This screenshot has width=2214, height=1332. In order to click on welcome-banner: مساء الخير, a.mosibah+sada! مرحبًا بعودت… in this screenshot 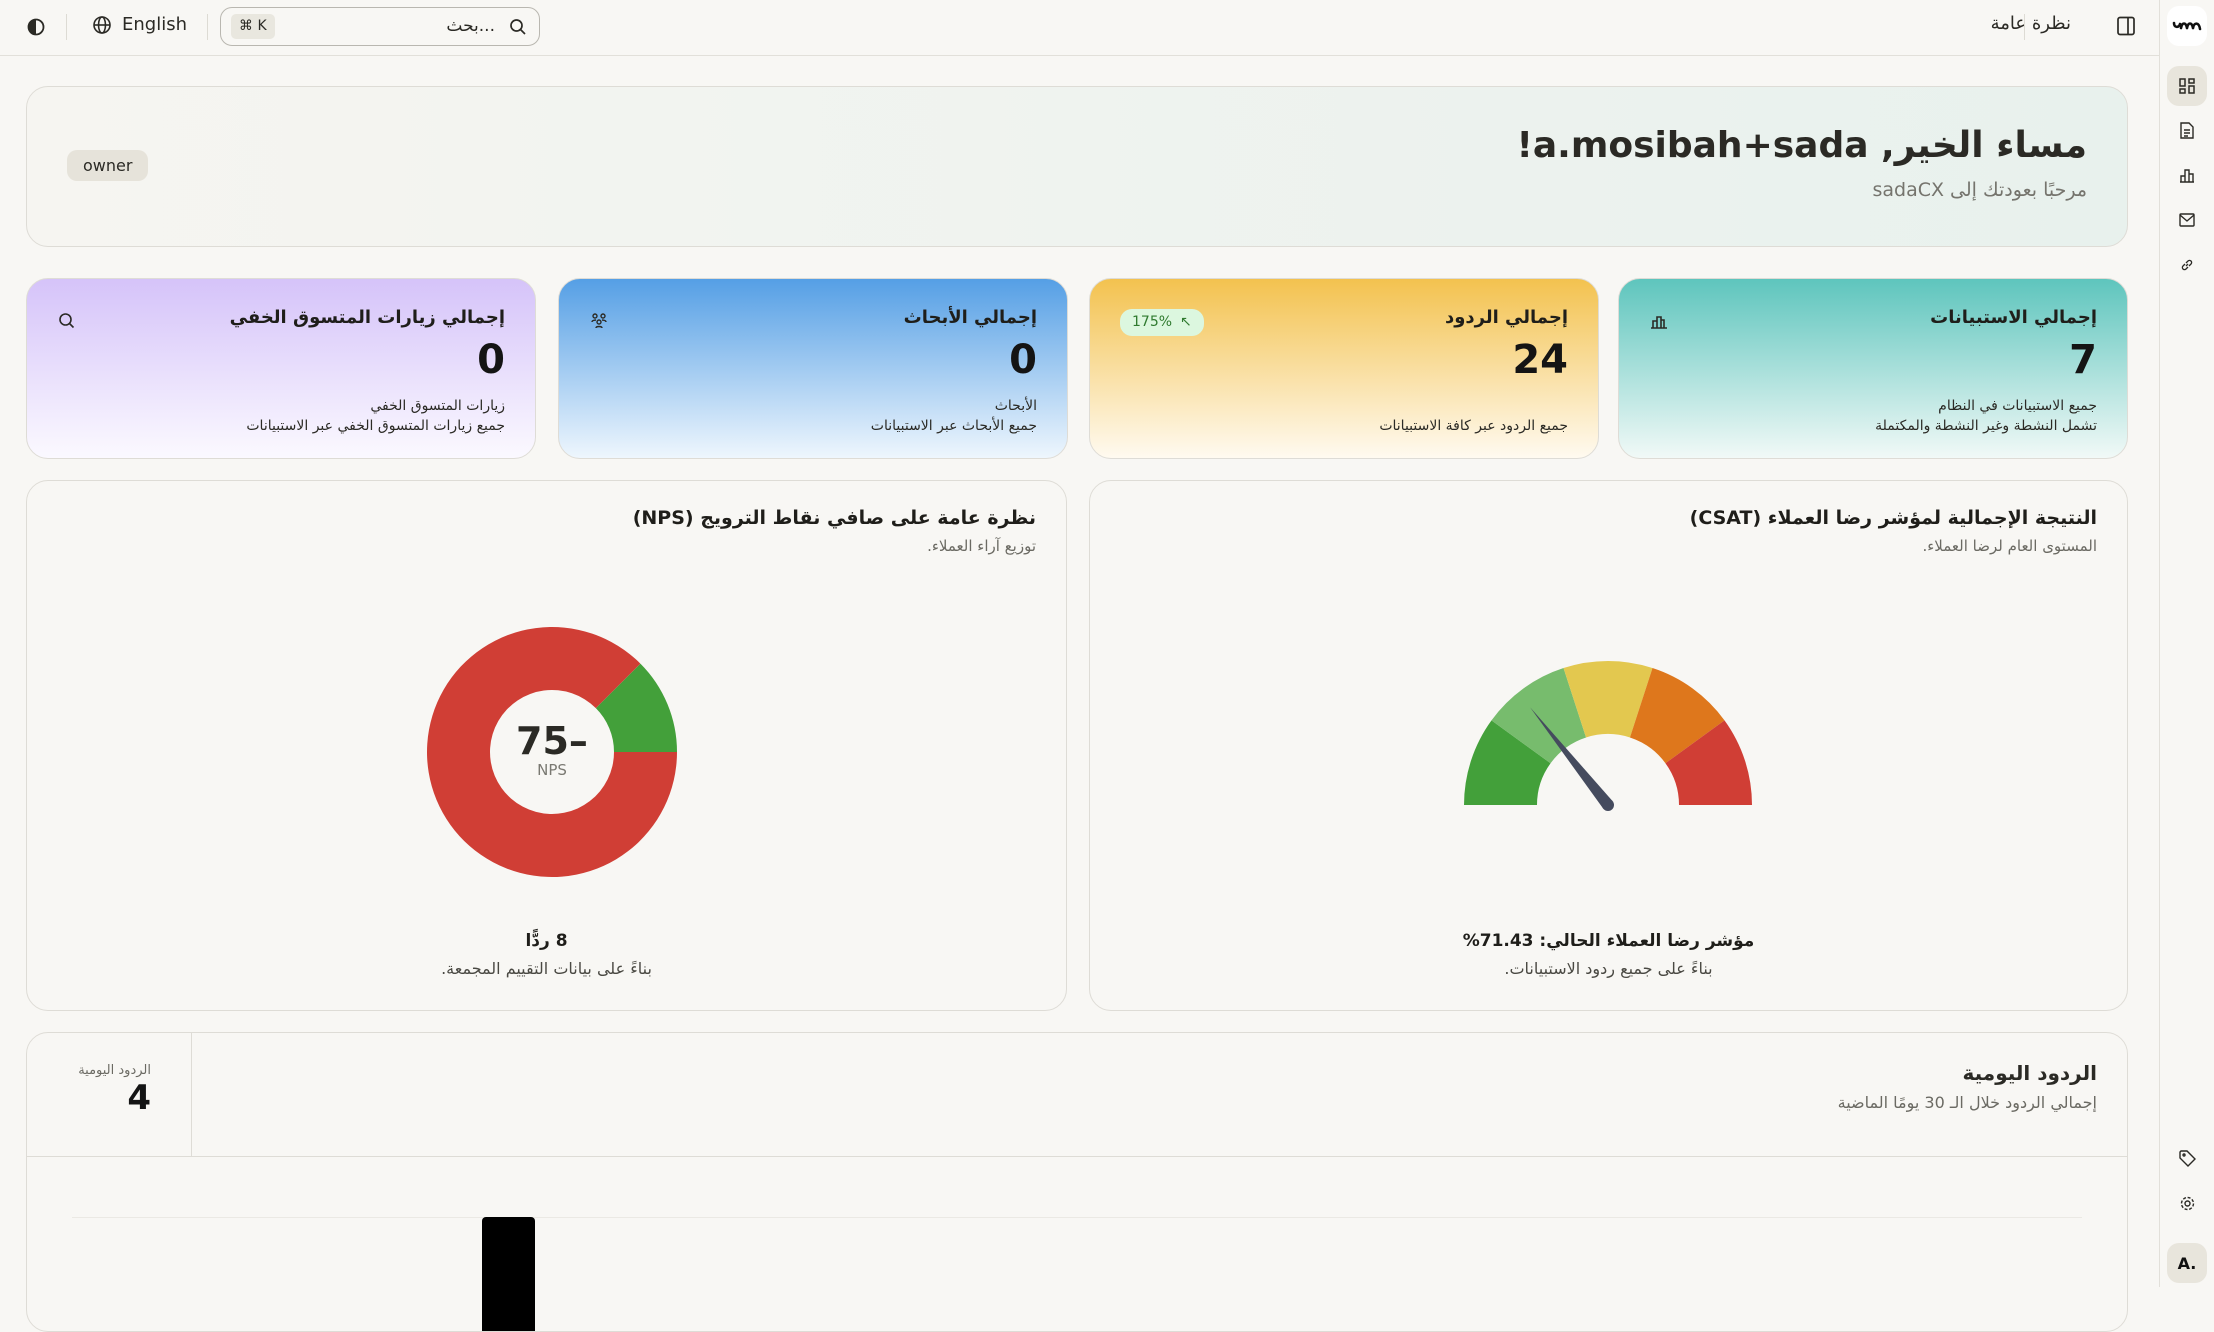, I will do `click(1077, 166)`.